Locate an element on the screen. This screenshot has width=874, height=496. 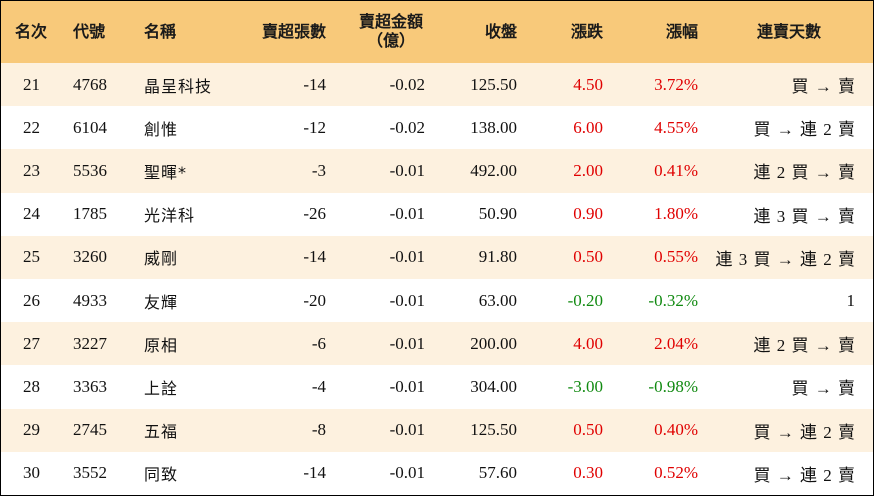
header-net-sell-amount: 賣超金額 （億） is located at coordinates (375, 32).